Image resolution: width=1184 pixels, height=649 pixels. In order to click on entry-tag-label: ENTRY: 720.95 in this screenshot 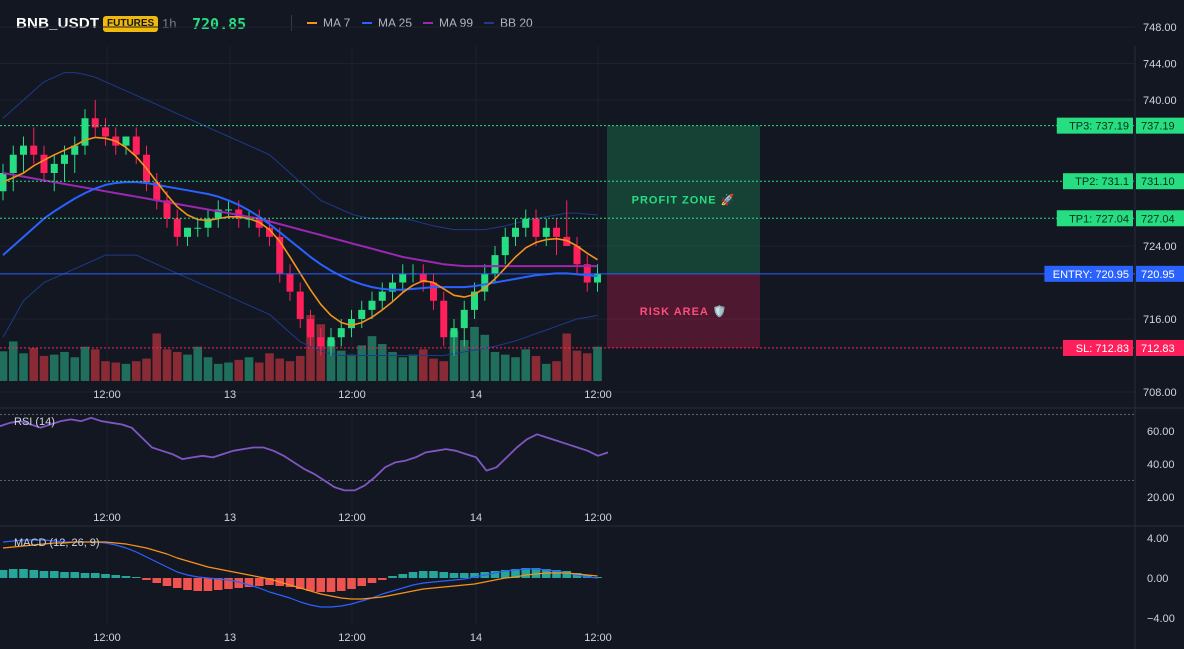, I will do `click(1091, 275)`.